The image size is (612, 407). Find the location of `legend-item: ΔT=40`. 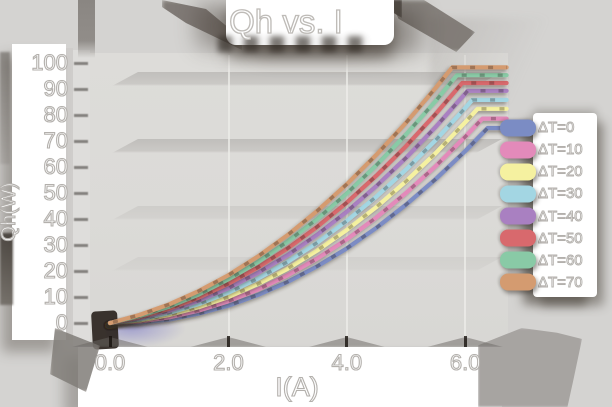

legend-item: ΔT=40 is located at coordinates (548, 216).